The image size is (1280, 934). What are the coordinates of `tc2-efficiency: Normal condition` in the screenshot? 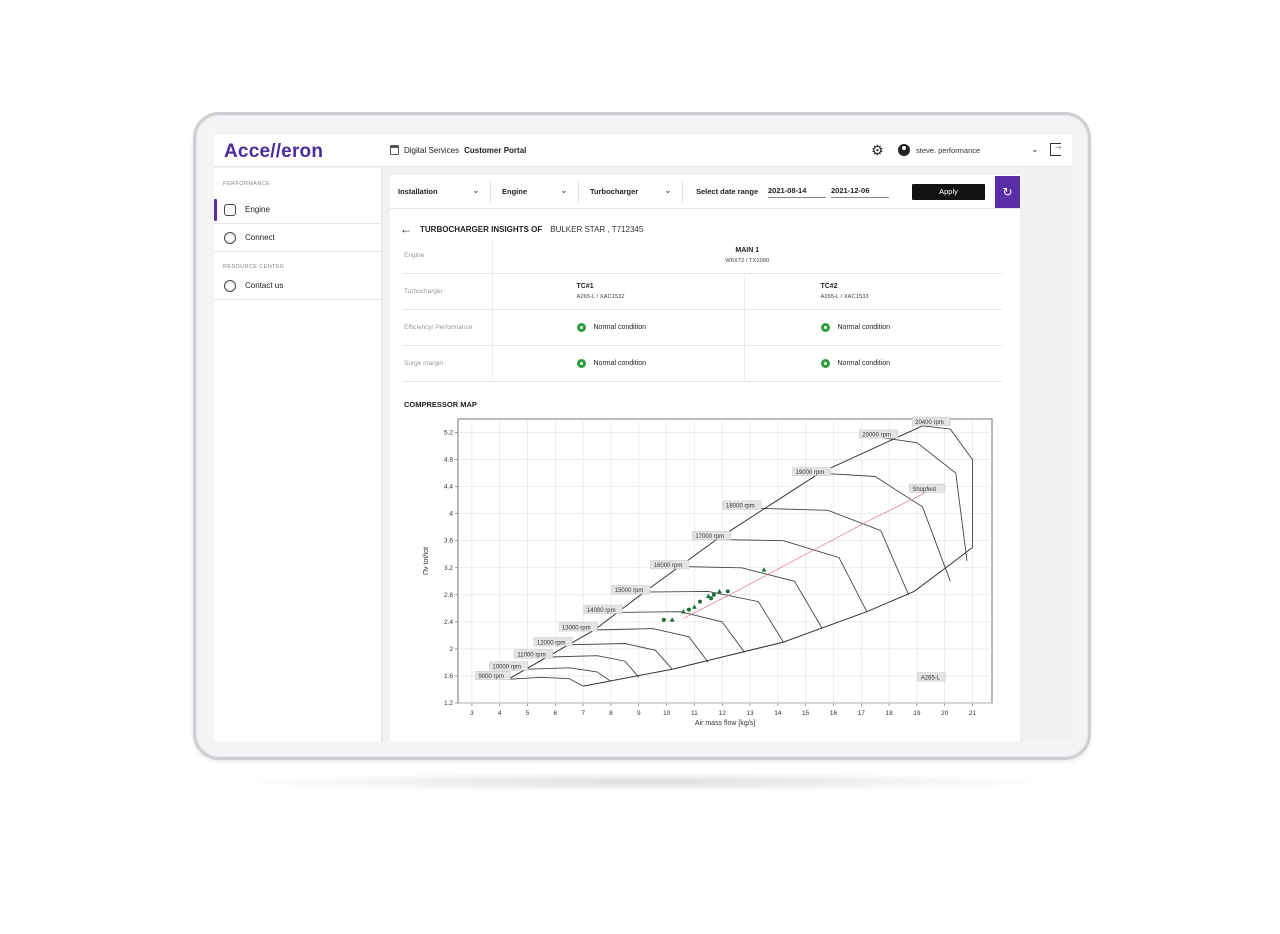 It's located at (873, 327).